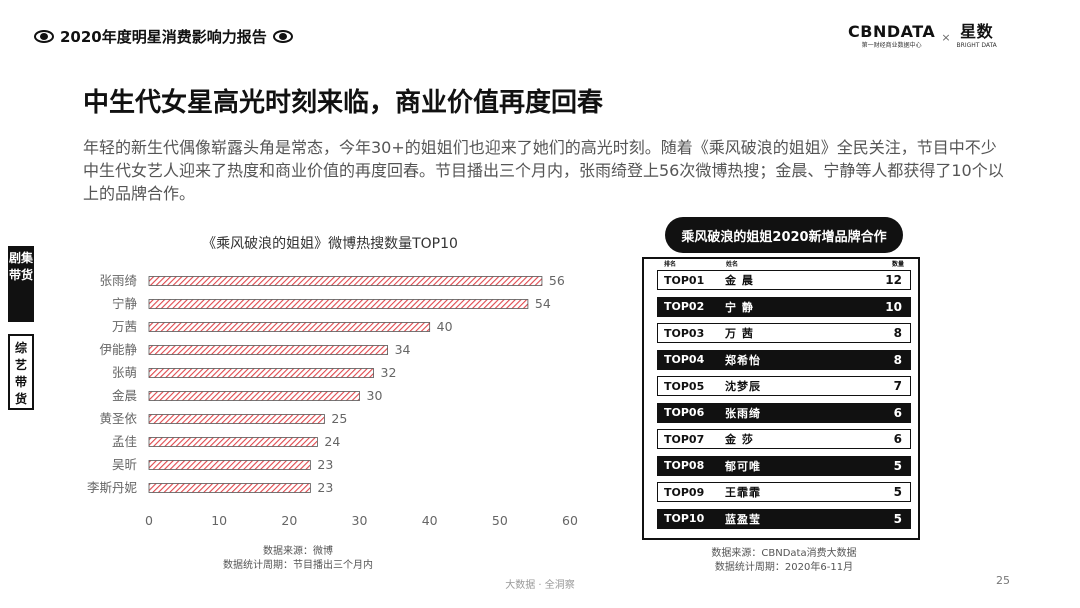 This screenshot has height=608, width=1080. Describe the element at coordinates (976, 45) in the screenshot. I see `bright-data-logo-sub: BRIGHT DATA` at that location.